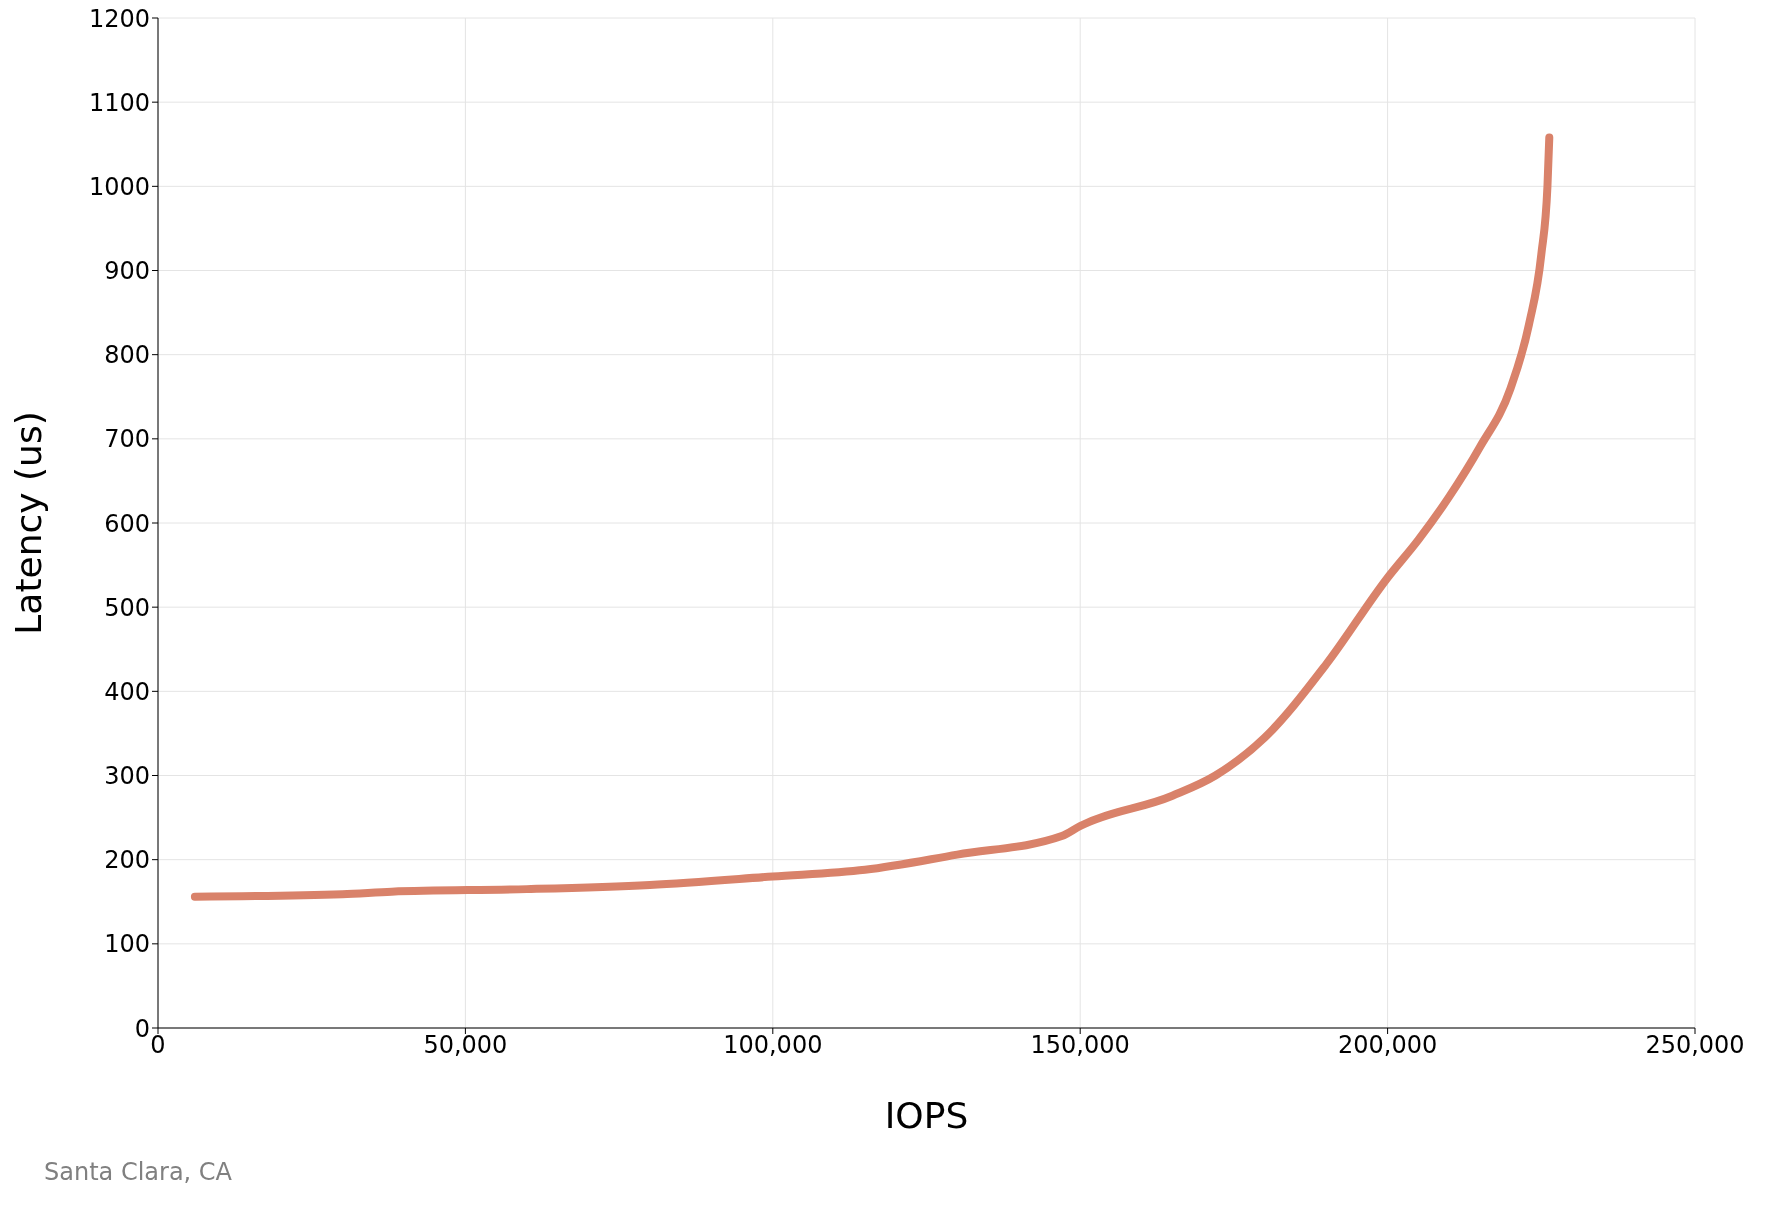 The width and height of the screenshot is (1773, 1217). Describe the element at coordinates (127, 776) in the screenshot. I see `y-tick-label: 300` at that location.